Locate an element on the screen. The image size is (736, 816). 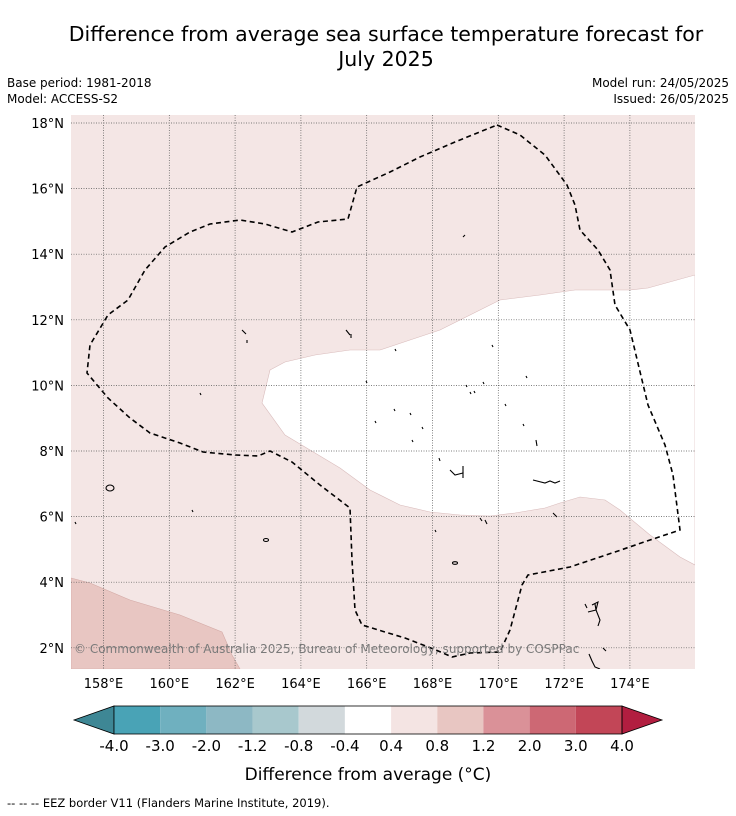
meta-left: Base period: 1981-2018 Model: ACCESS-S2 is located at coordinates (79, 91).